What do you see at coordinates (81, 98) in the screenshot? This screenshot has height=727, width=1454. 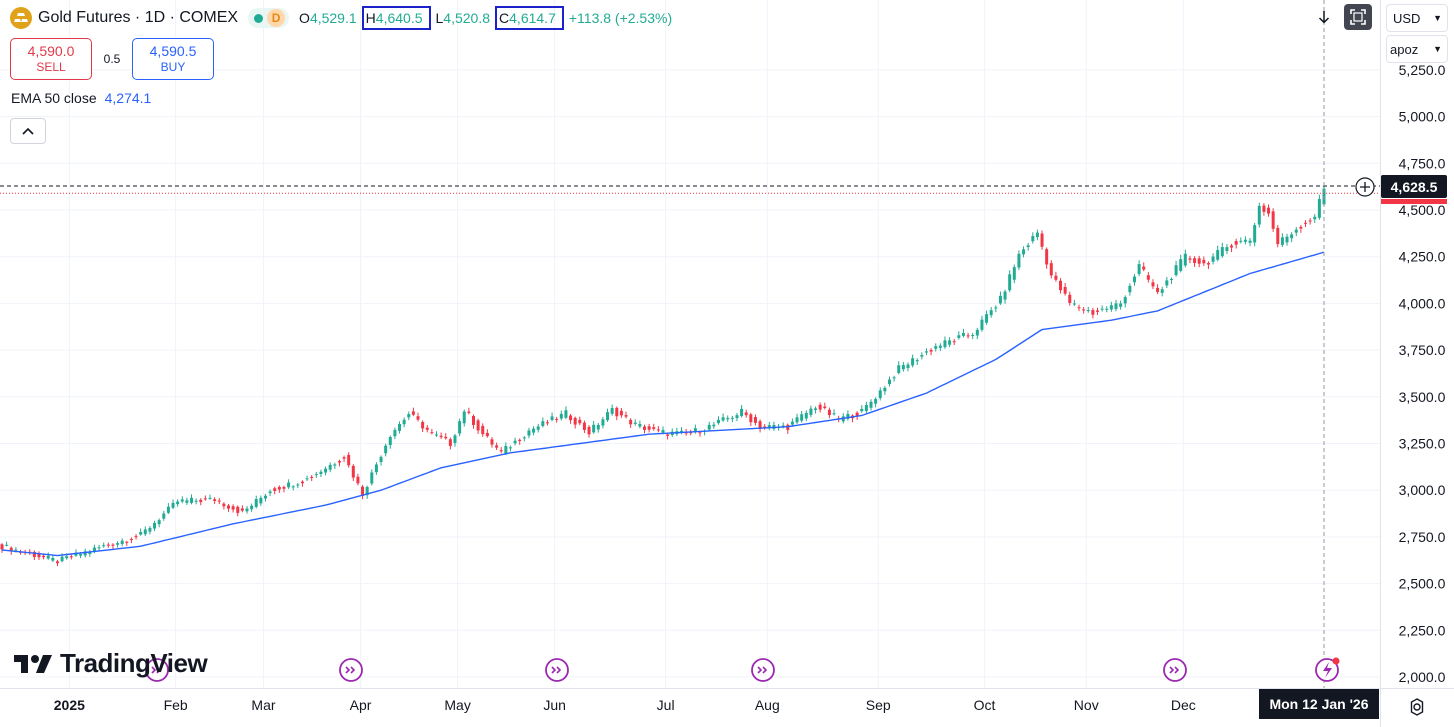 I see `ema-legend: EMA 50 close 4,274.1` at bounding box center [81, 98].